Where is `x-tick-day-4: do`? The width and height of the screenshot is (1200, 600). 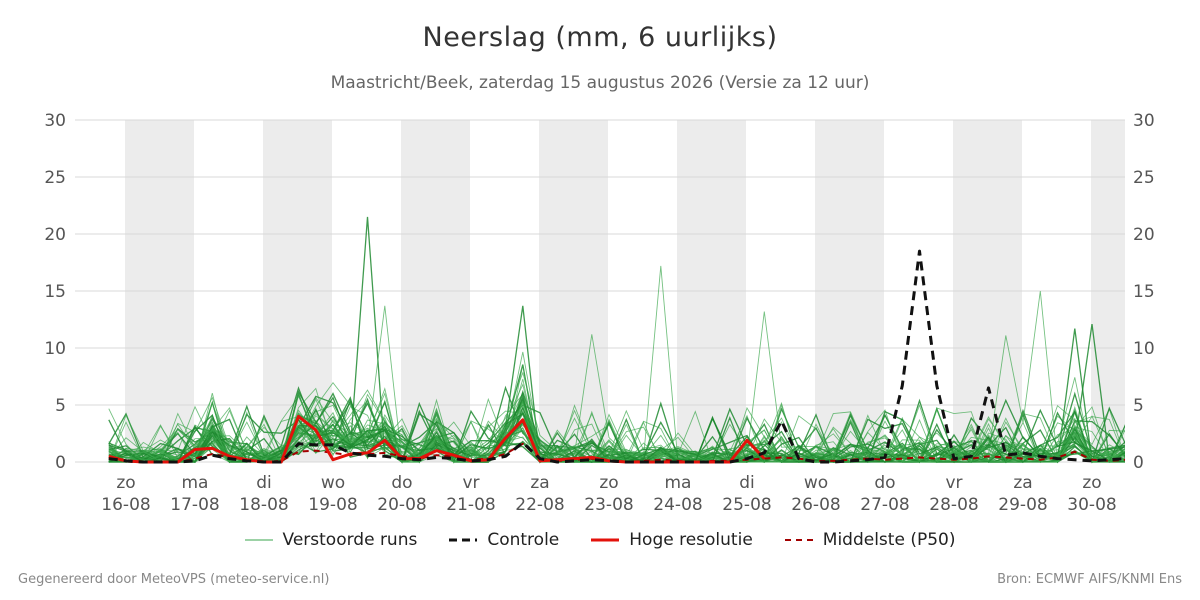
x-tick-day-4: do is located at coordinates (401, 483).